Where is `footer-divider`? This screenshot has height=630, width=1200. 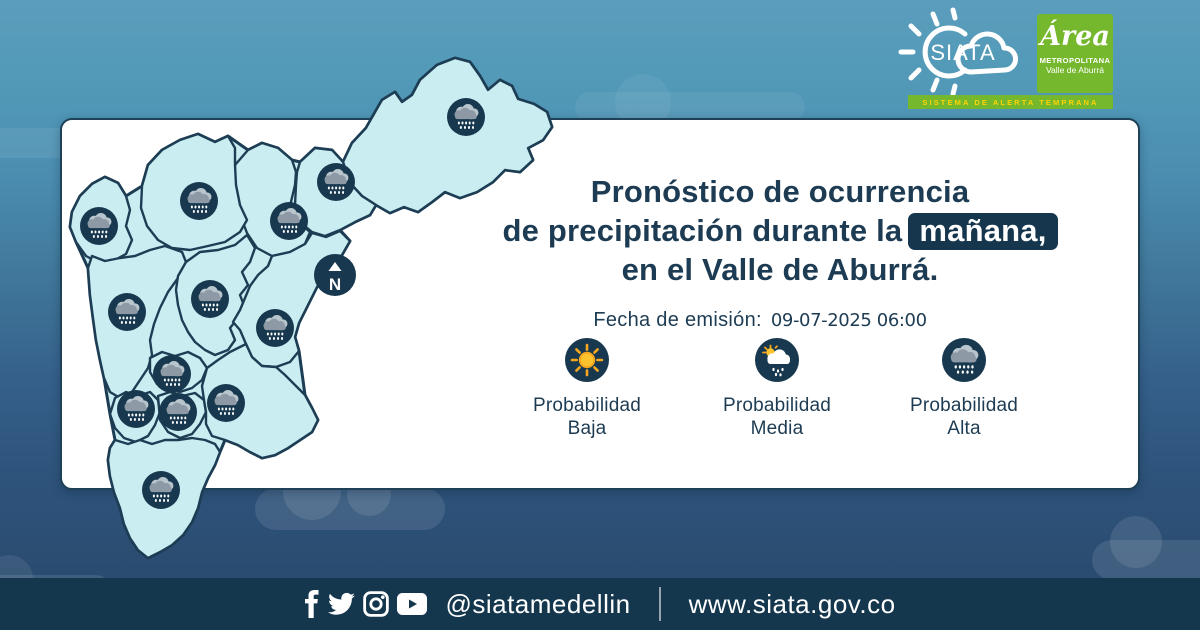 footer-divider is located at coordinates (659, 604).